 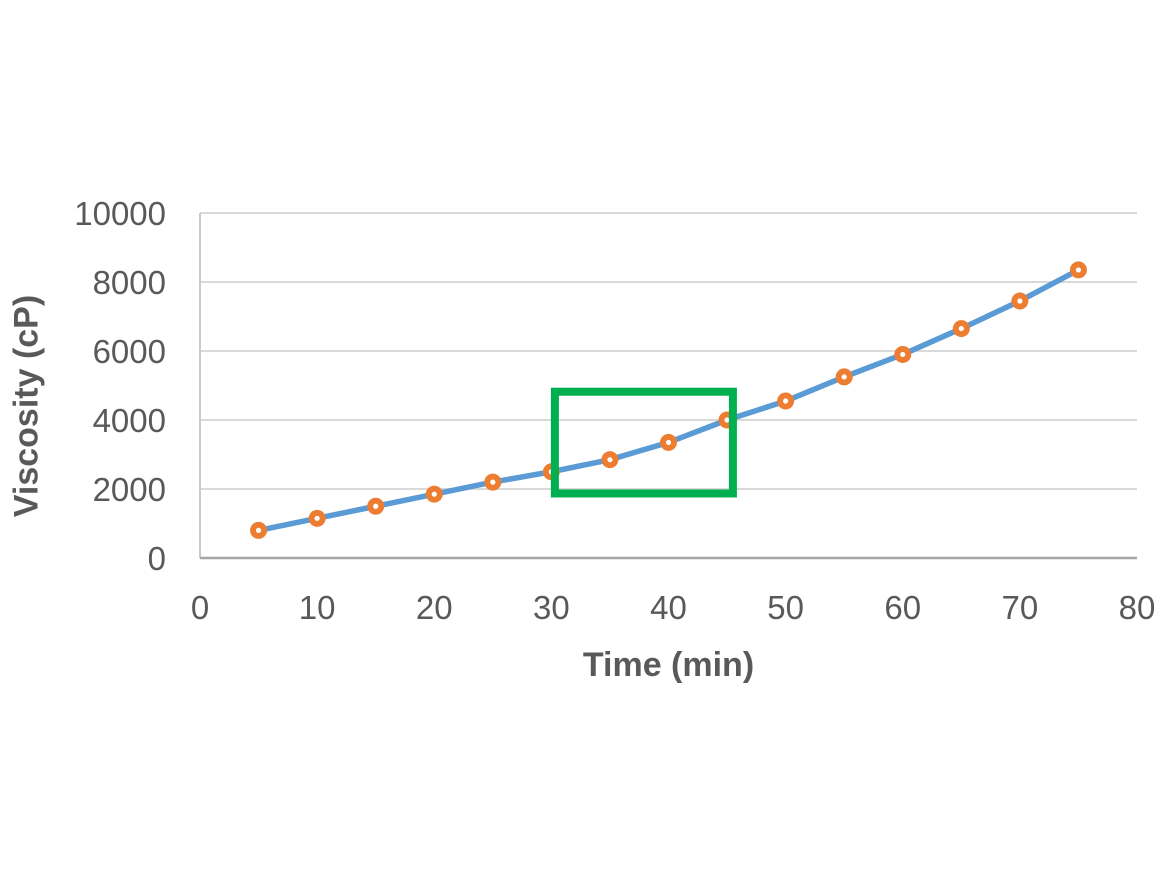 What do you see at coordinates (317, 607) in the screenshot?
I see `x-tick-label: 10` at bounding box center [317, 607].